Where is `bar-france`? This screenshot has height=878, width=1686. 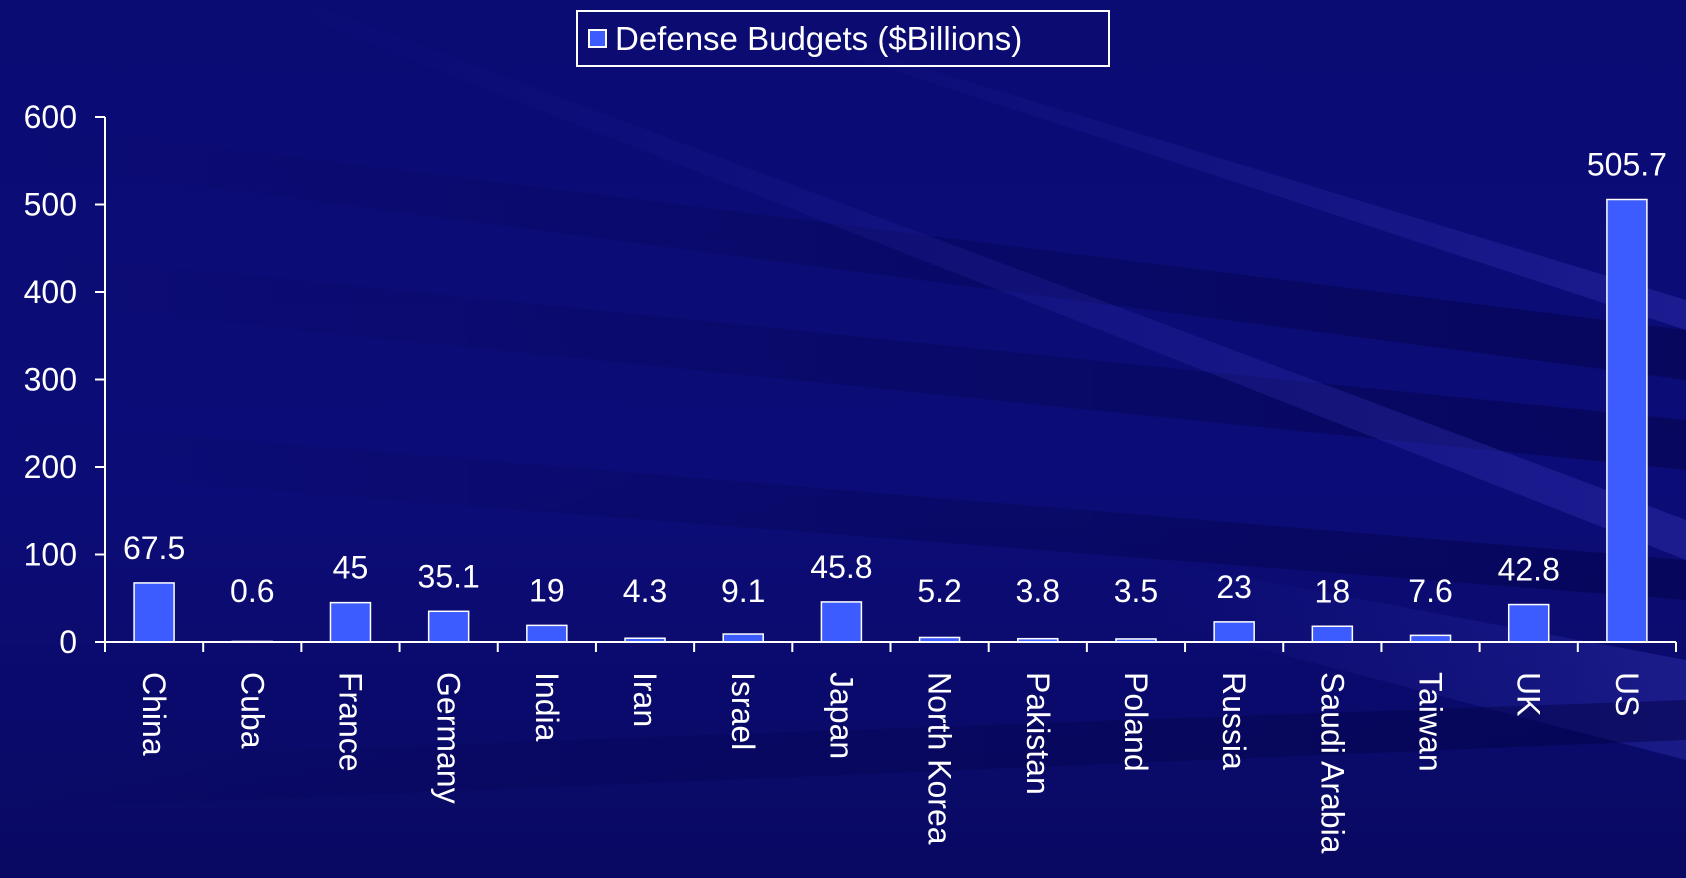
bar-france is located at coordinates (350, 622).